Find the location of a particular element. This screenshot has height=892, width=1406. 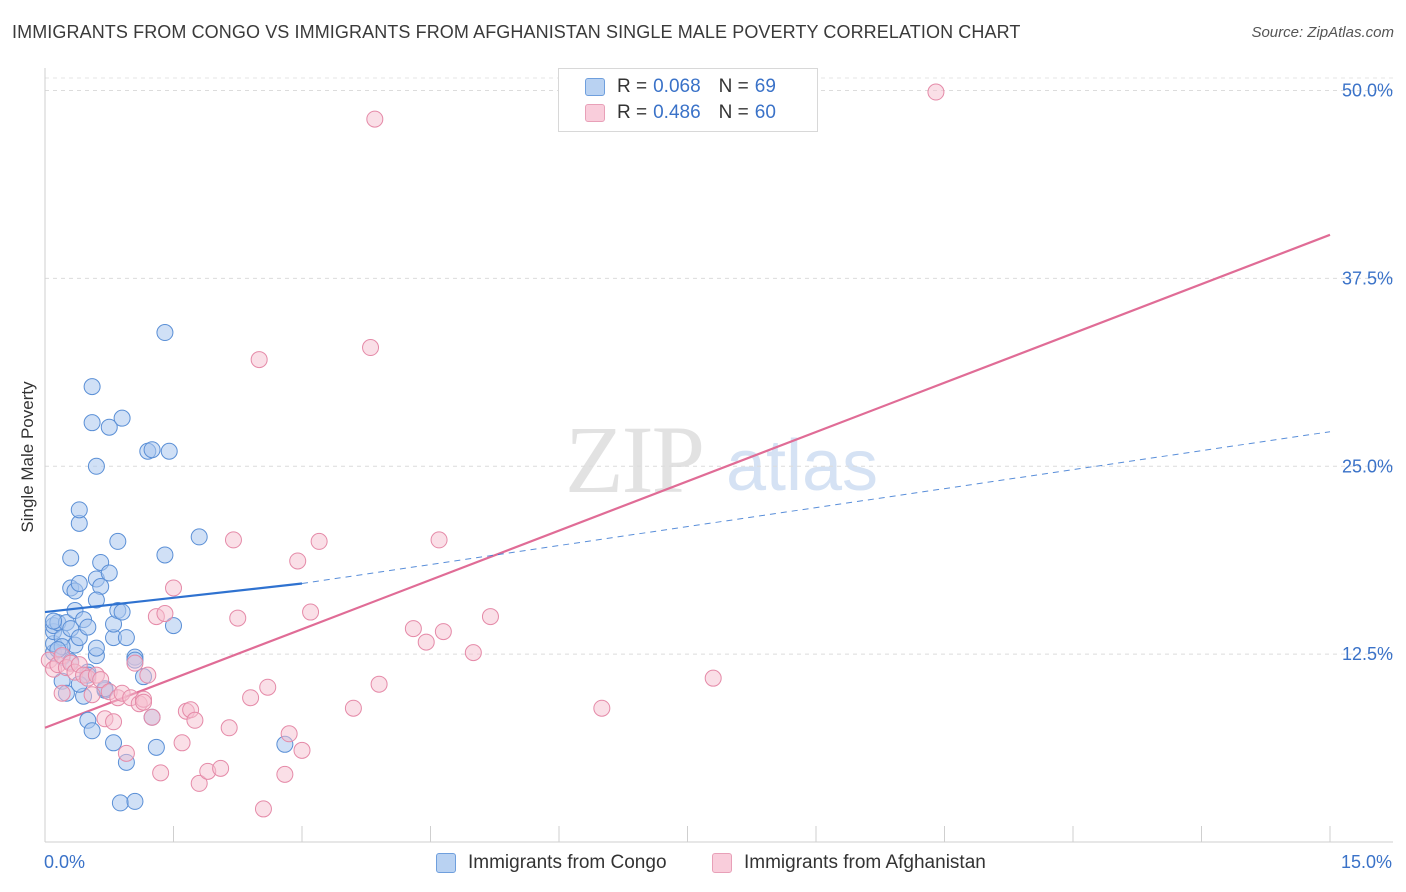

zipatlas-watermark: ZIP atlas is located at coordinates (721, 459).